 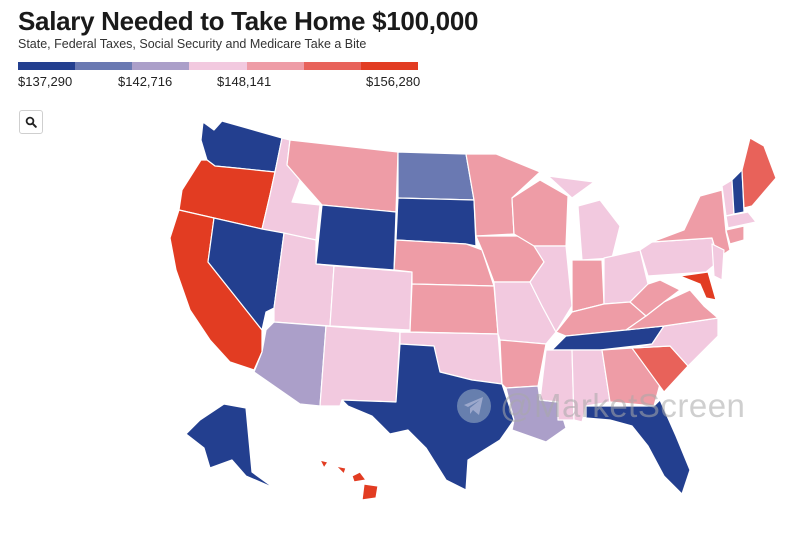 I want to click on state-montana, so click(x=342, y=176).